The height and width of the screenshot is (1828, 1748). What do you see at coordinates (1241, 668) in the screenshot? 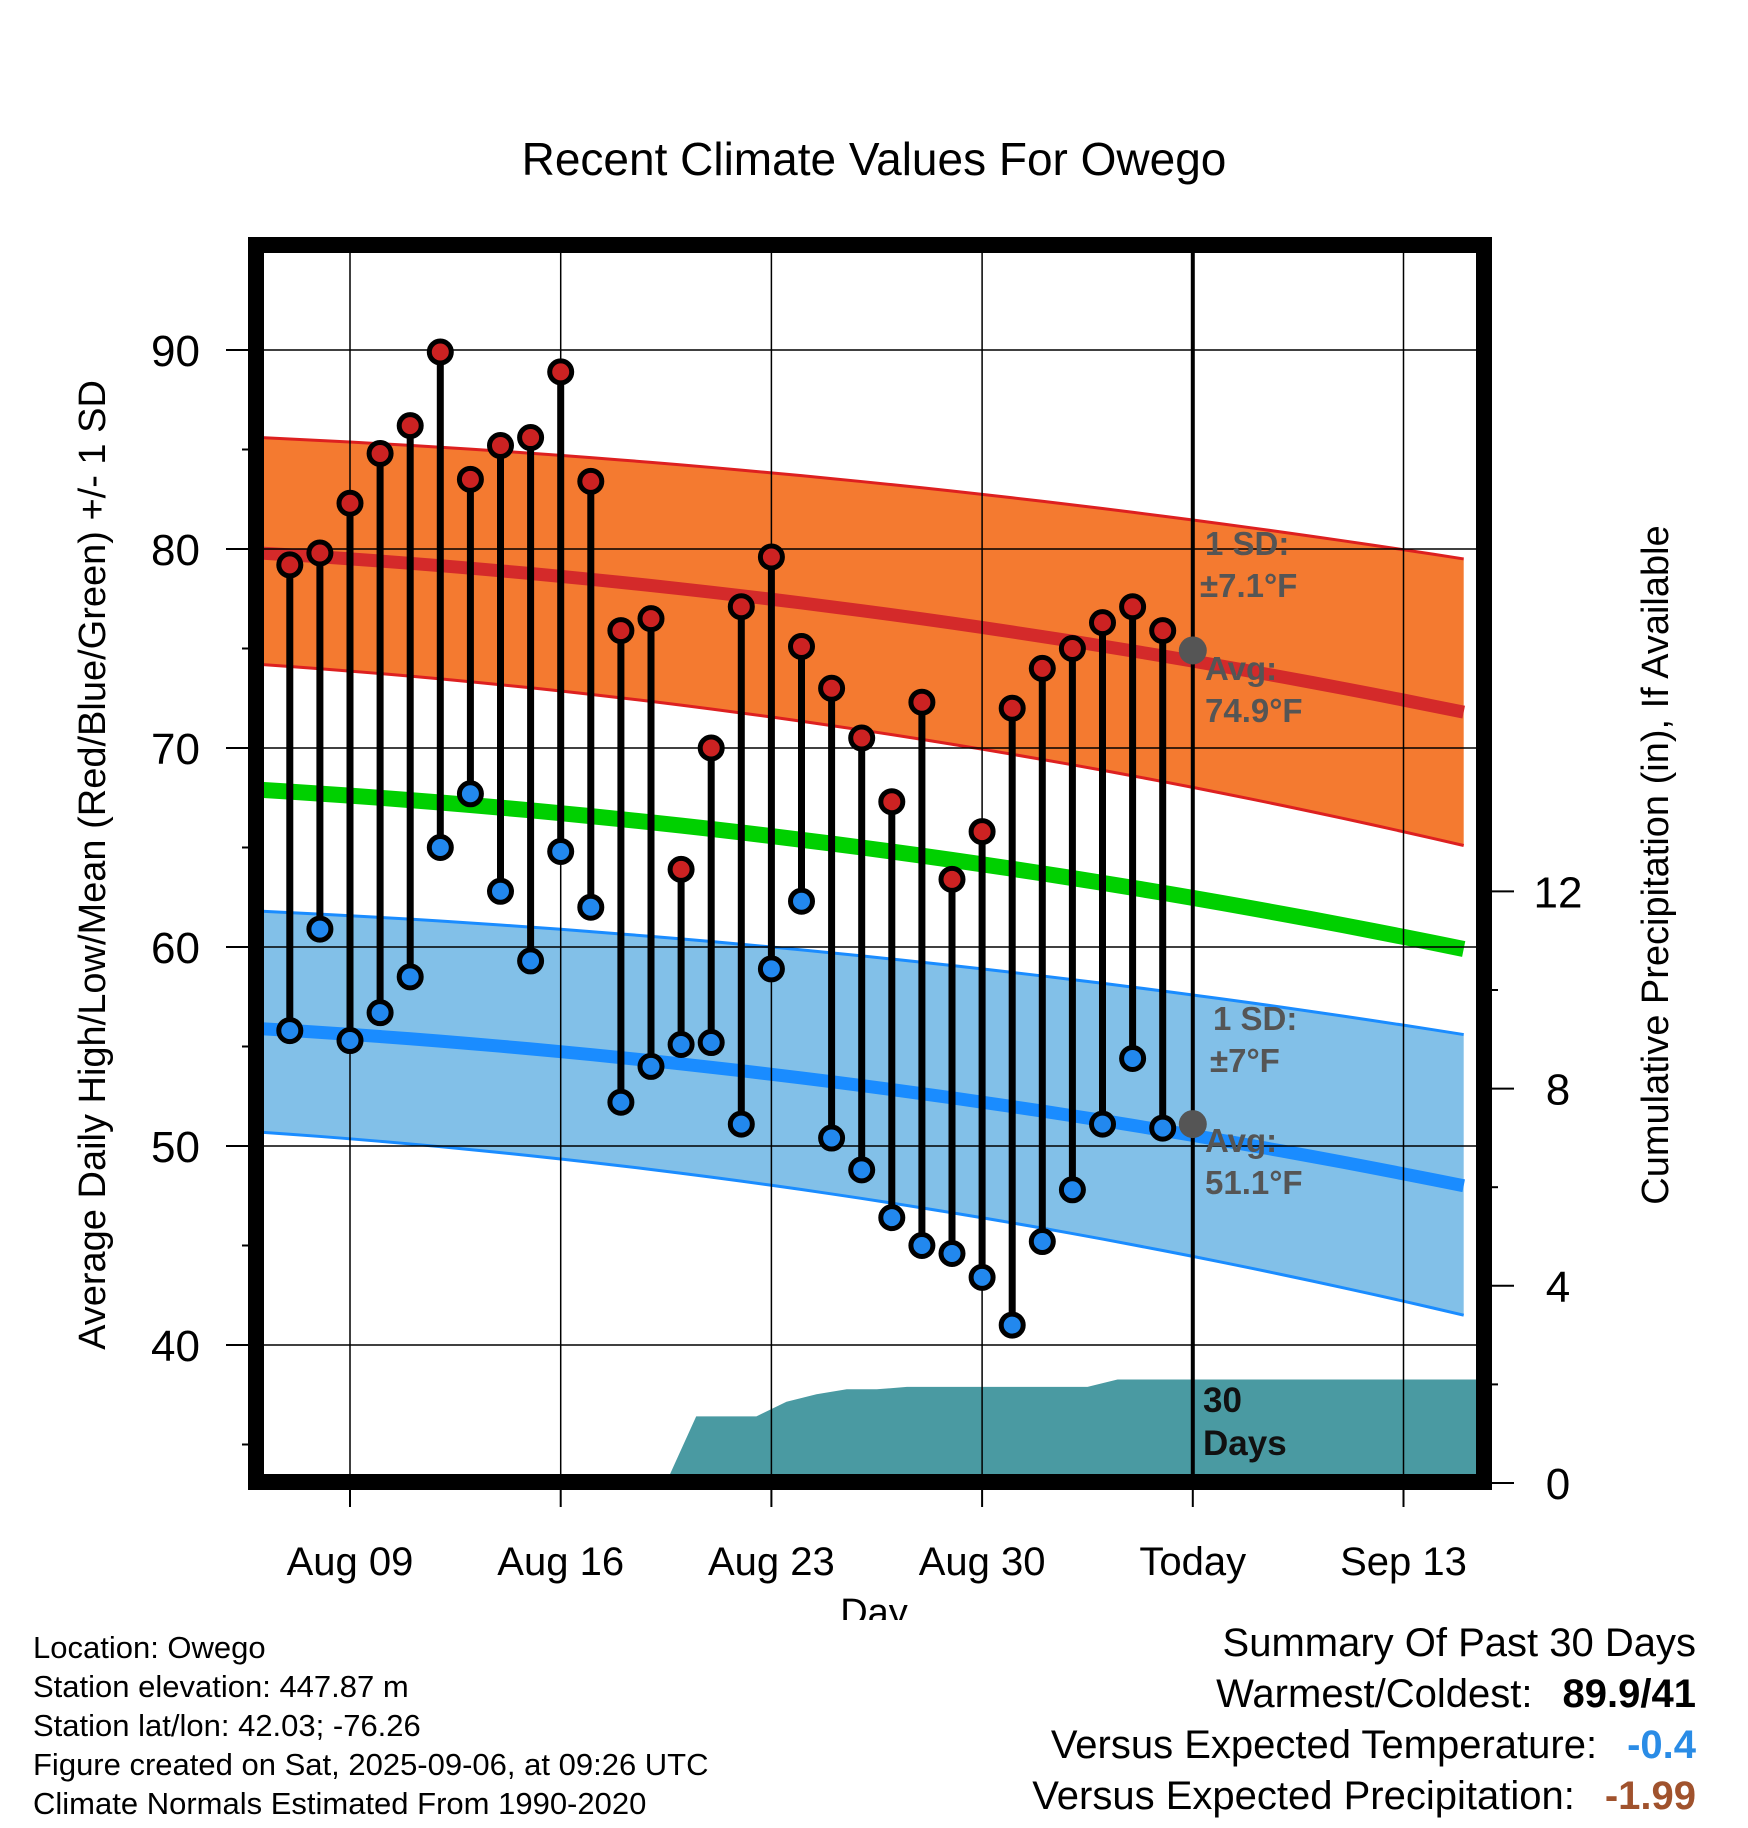
I see `high-avg-label: Avg:` at bounding box center [1241, 668].